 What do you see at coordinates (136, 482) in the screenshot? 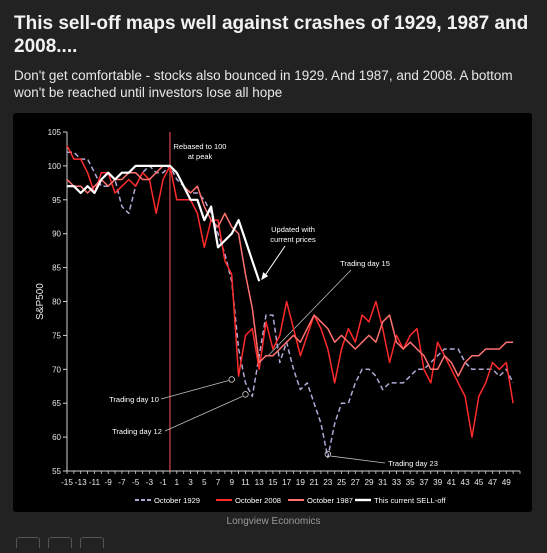
I see `x-tick-label: -5` at bounding box center [136, 482].